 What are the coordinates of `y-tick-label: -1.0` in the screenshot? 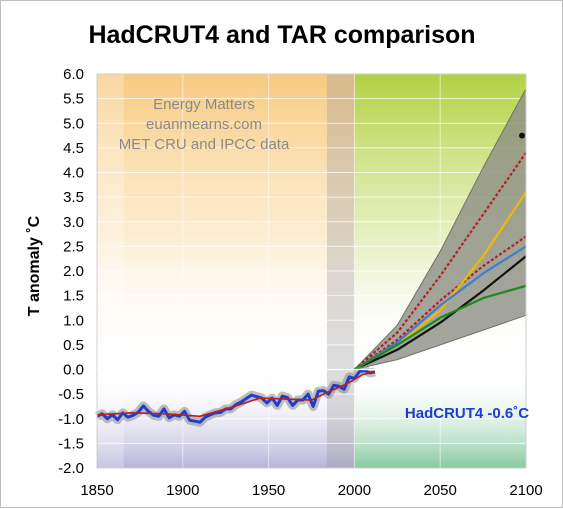 It's located at (71, 419).